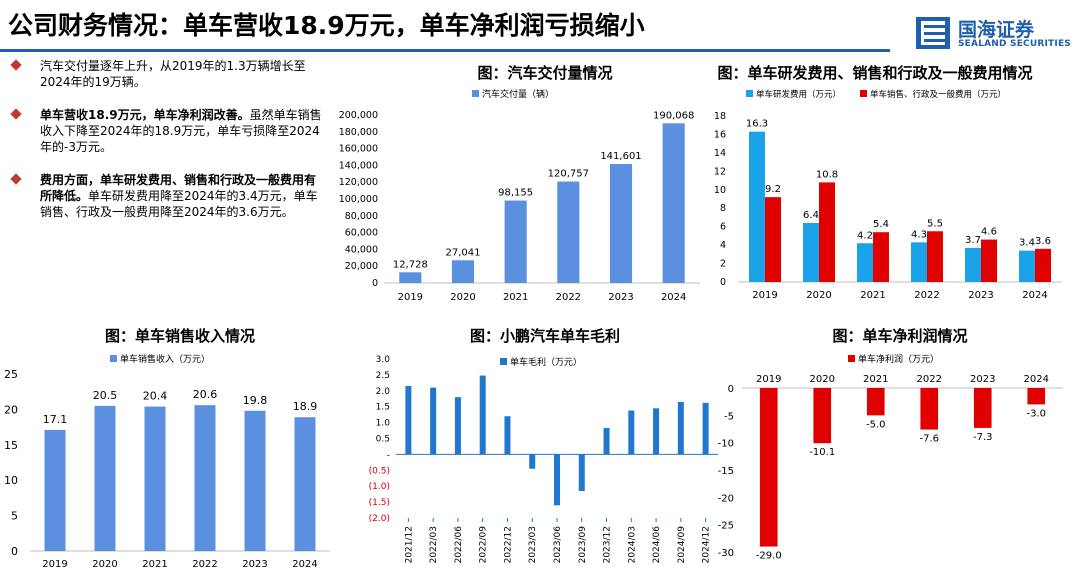 Image resolution: width=1080 pixels, height=574 pixels. What do you see at coordinates (851, 358) in the screenshot?
I see `legend-netprofit-swatch` at bounding box center [851, 358].